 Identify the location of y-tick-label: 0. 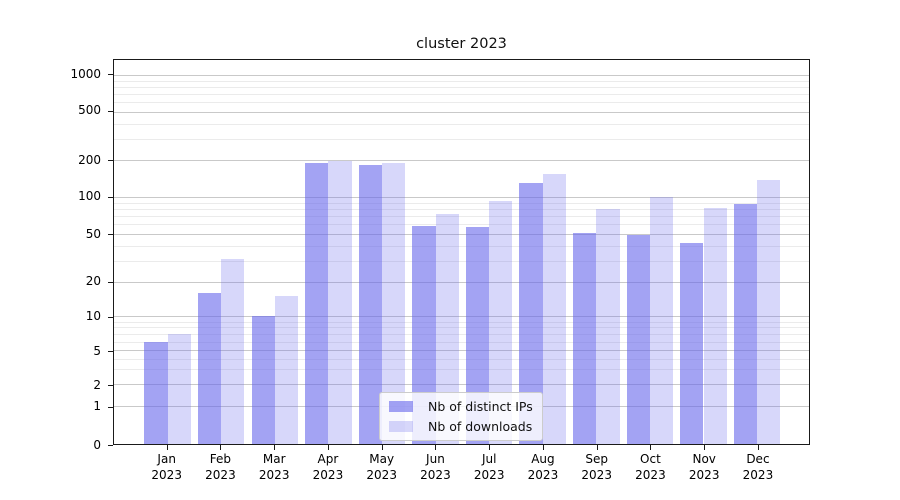
(97, 444).